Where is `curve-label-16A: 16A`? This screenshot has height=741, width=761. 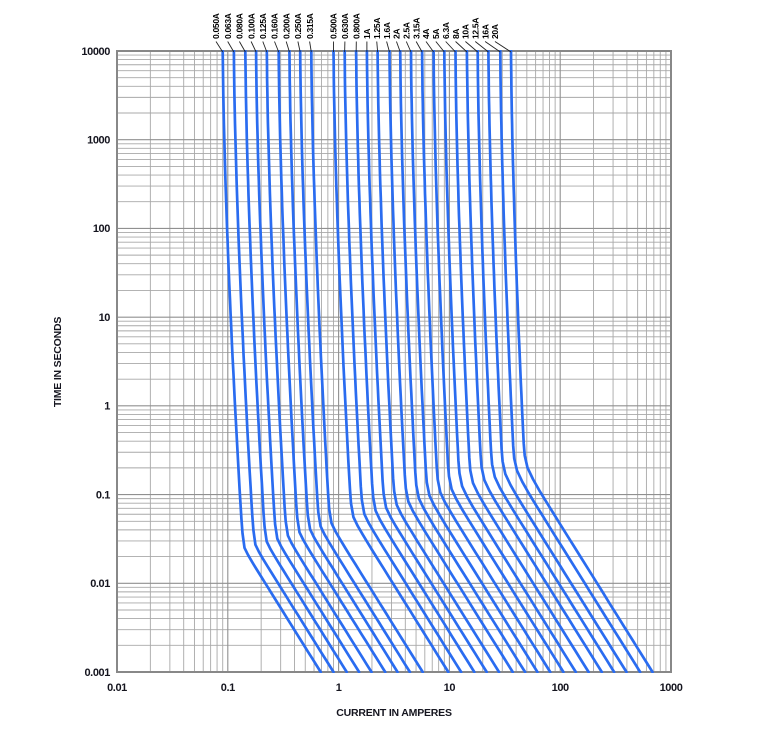
curve-label-16A: 16A is located at coordinates (485, 31).